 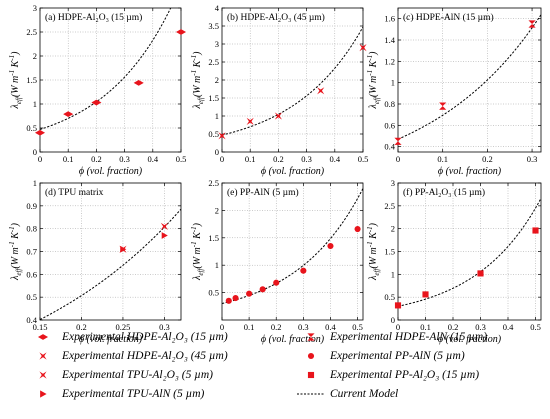 I want to click on y-tick-label: 1.4, so click(x=389, y=40).